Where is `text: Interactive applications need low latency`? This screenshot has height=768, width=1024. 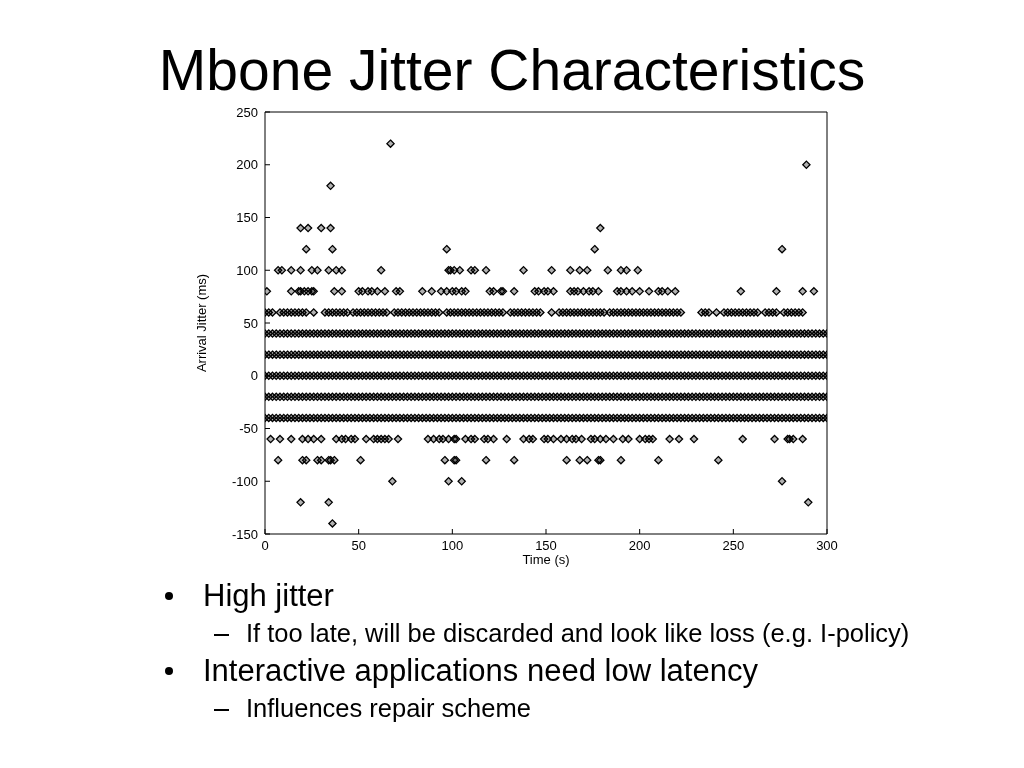 text: Interactive applications need low latency is located at coordinates (480, 670).